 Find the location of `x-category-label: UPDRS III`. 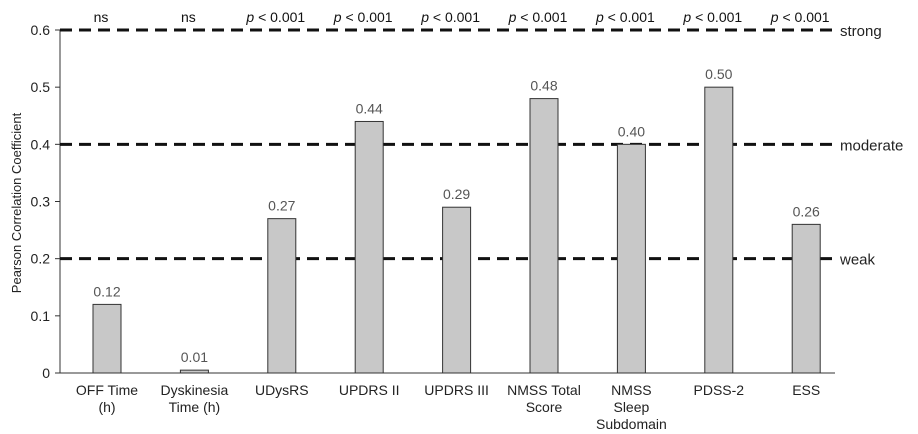

x-category-label: UPDRS III is located at coordinates (456, 390).